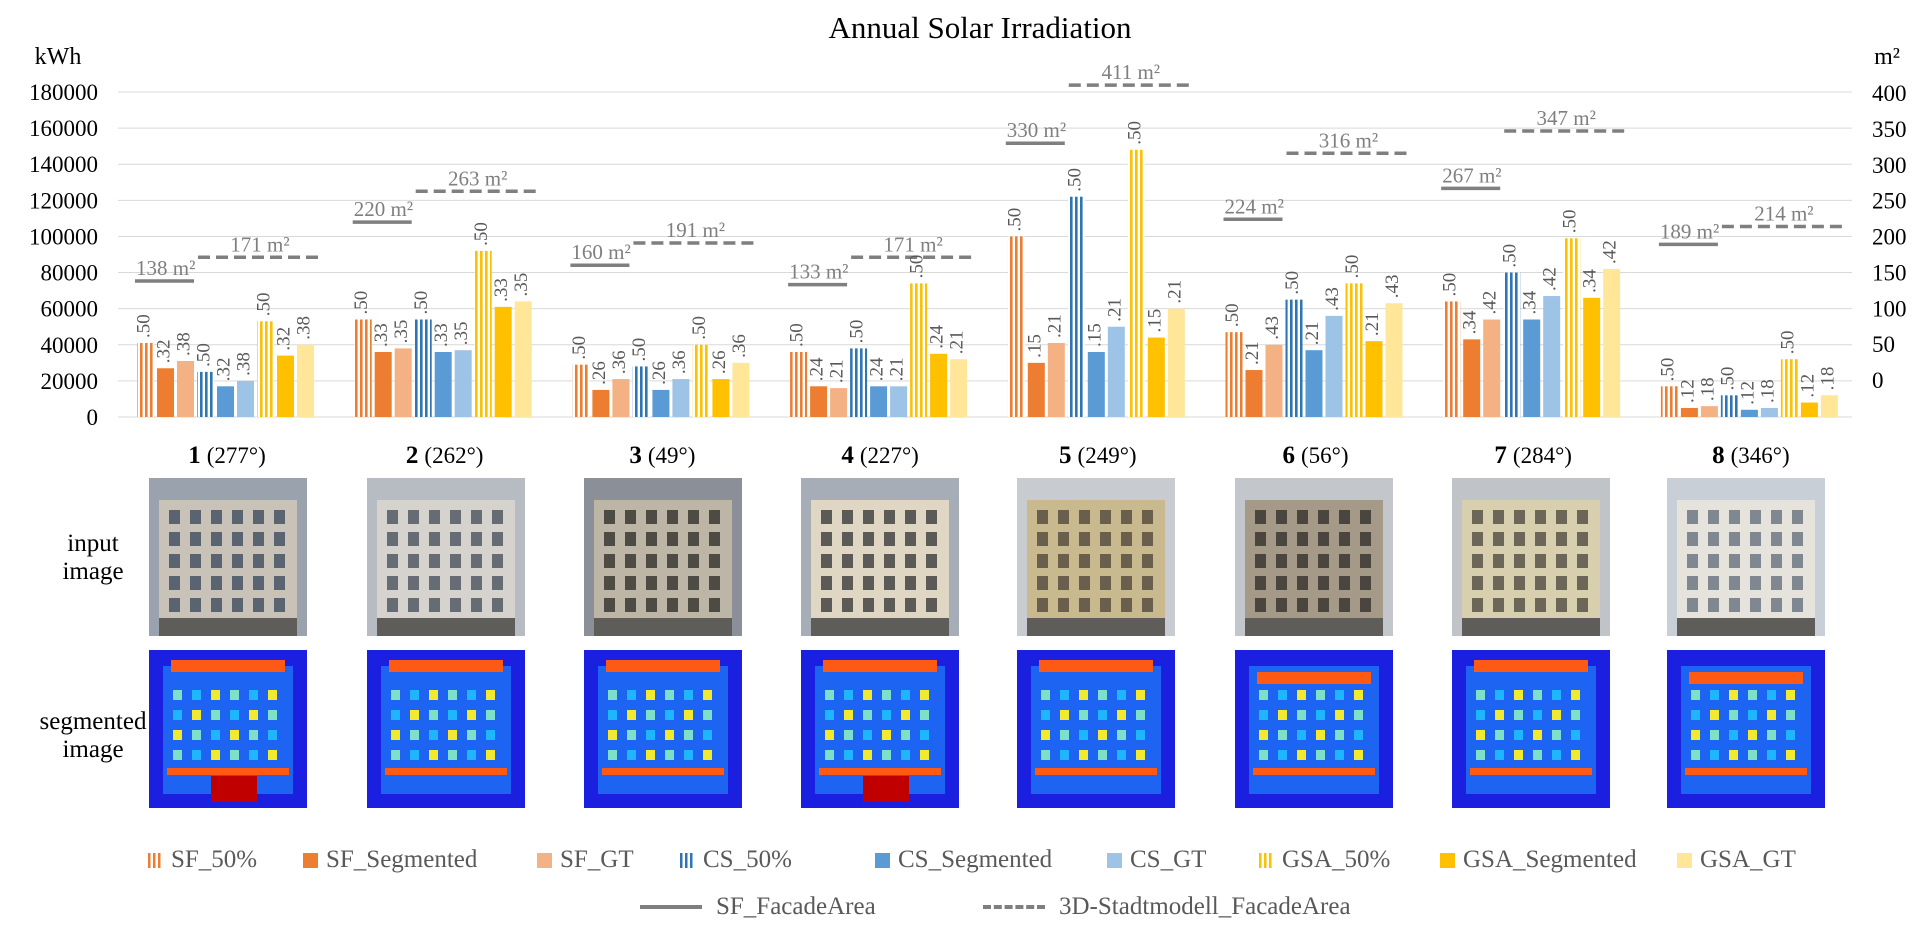 The width and height of the screenshot is (1920, 938). What do you see at coordinates (265, 369) in the screenshot?
I see `bar-gsa-50--1` at bounding box center [265, 369].